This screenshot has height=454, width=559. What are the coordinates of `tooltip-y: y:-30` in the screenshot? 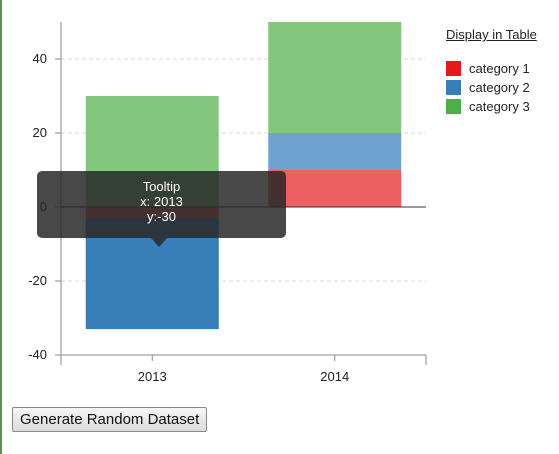 It's located at (161, 216).